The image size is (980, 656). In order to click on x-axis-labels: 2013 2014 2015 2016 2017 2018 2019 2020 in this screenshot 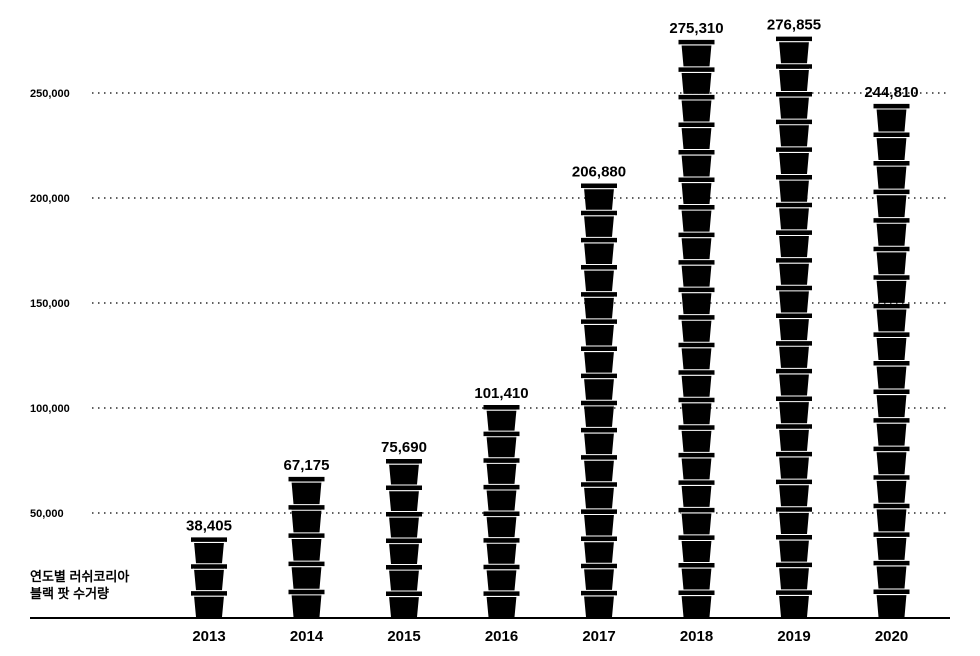, I will do `click(550, 636)`.